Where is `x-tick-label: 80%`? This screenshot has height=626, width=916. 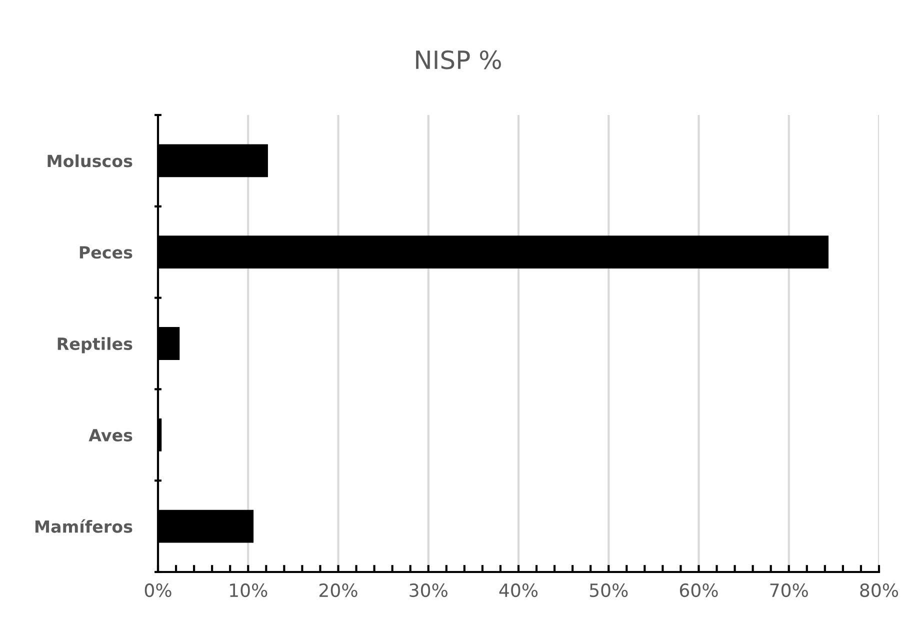 x-tick-label: 80% is located at coordinates (879, 590).